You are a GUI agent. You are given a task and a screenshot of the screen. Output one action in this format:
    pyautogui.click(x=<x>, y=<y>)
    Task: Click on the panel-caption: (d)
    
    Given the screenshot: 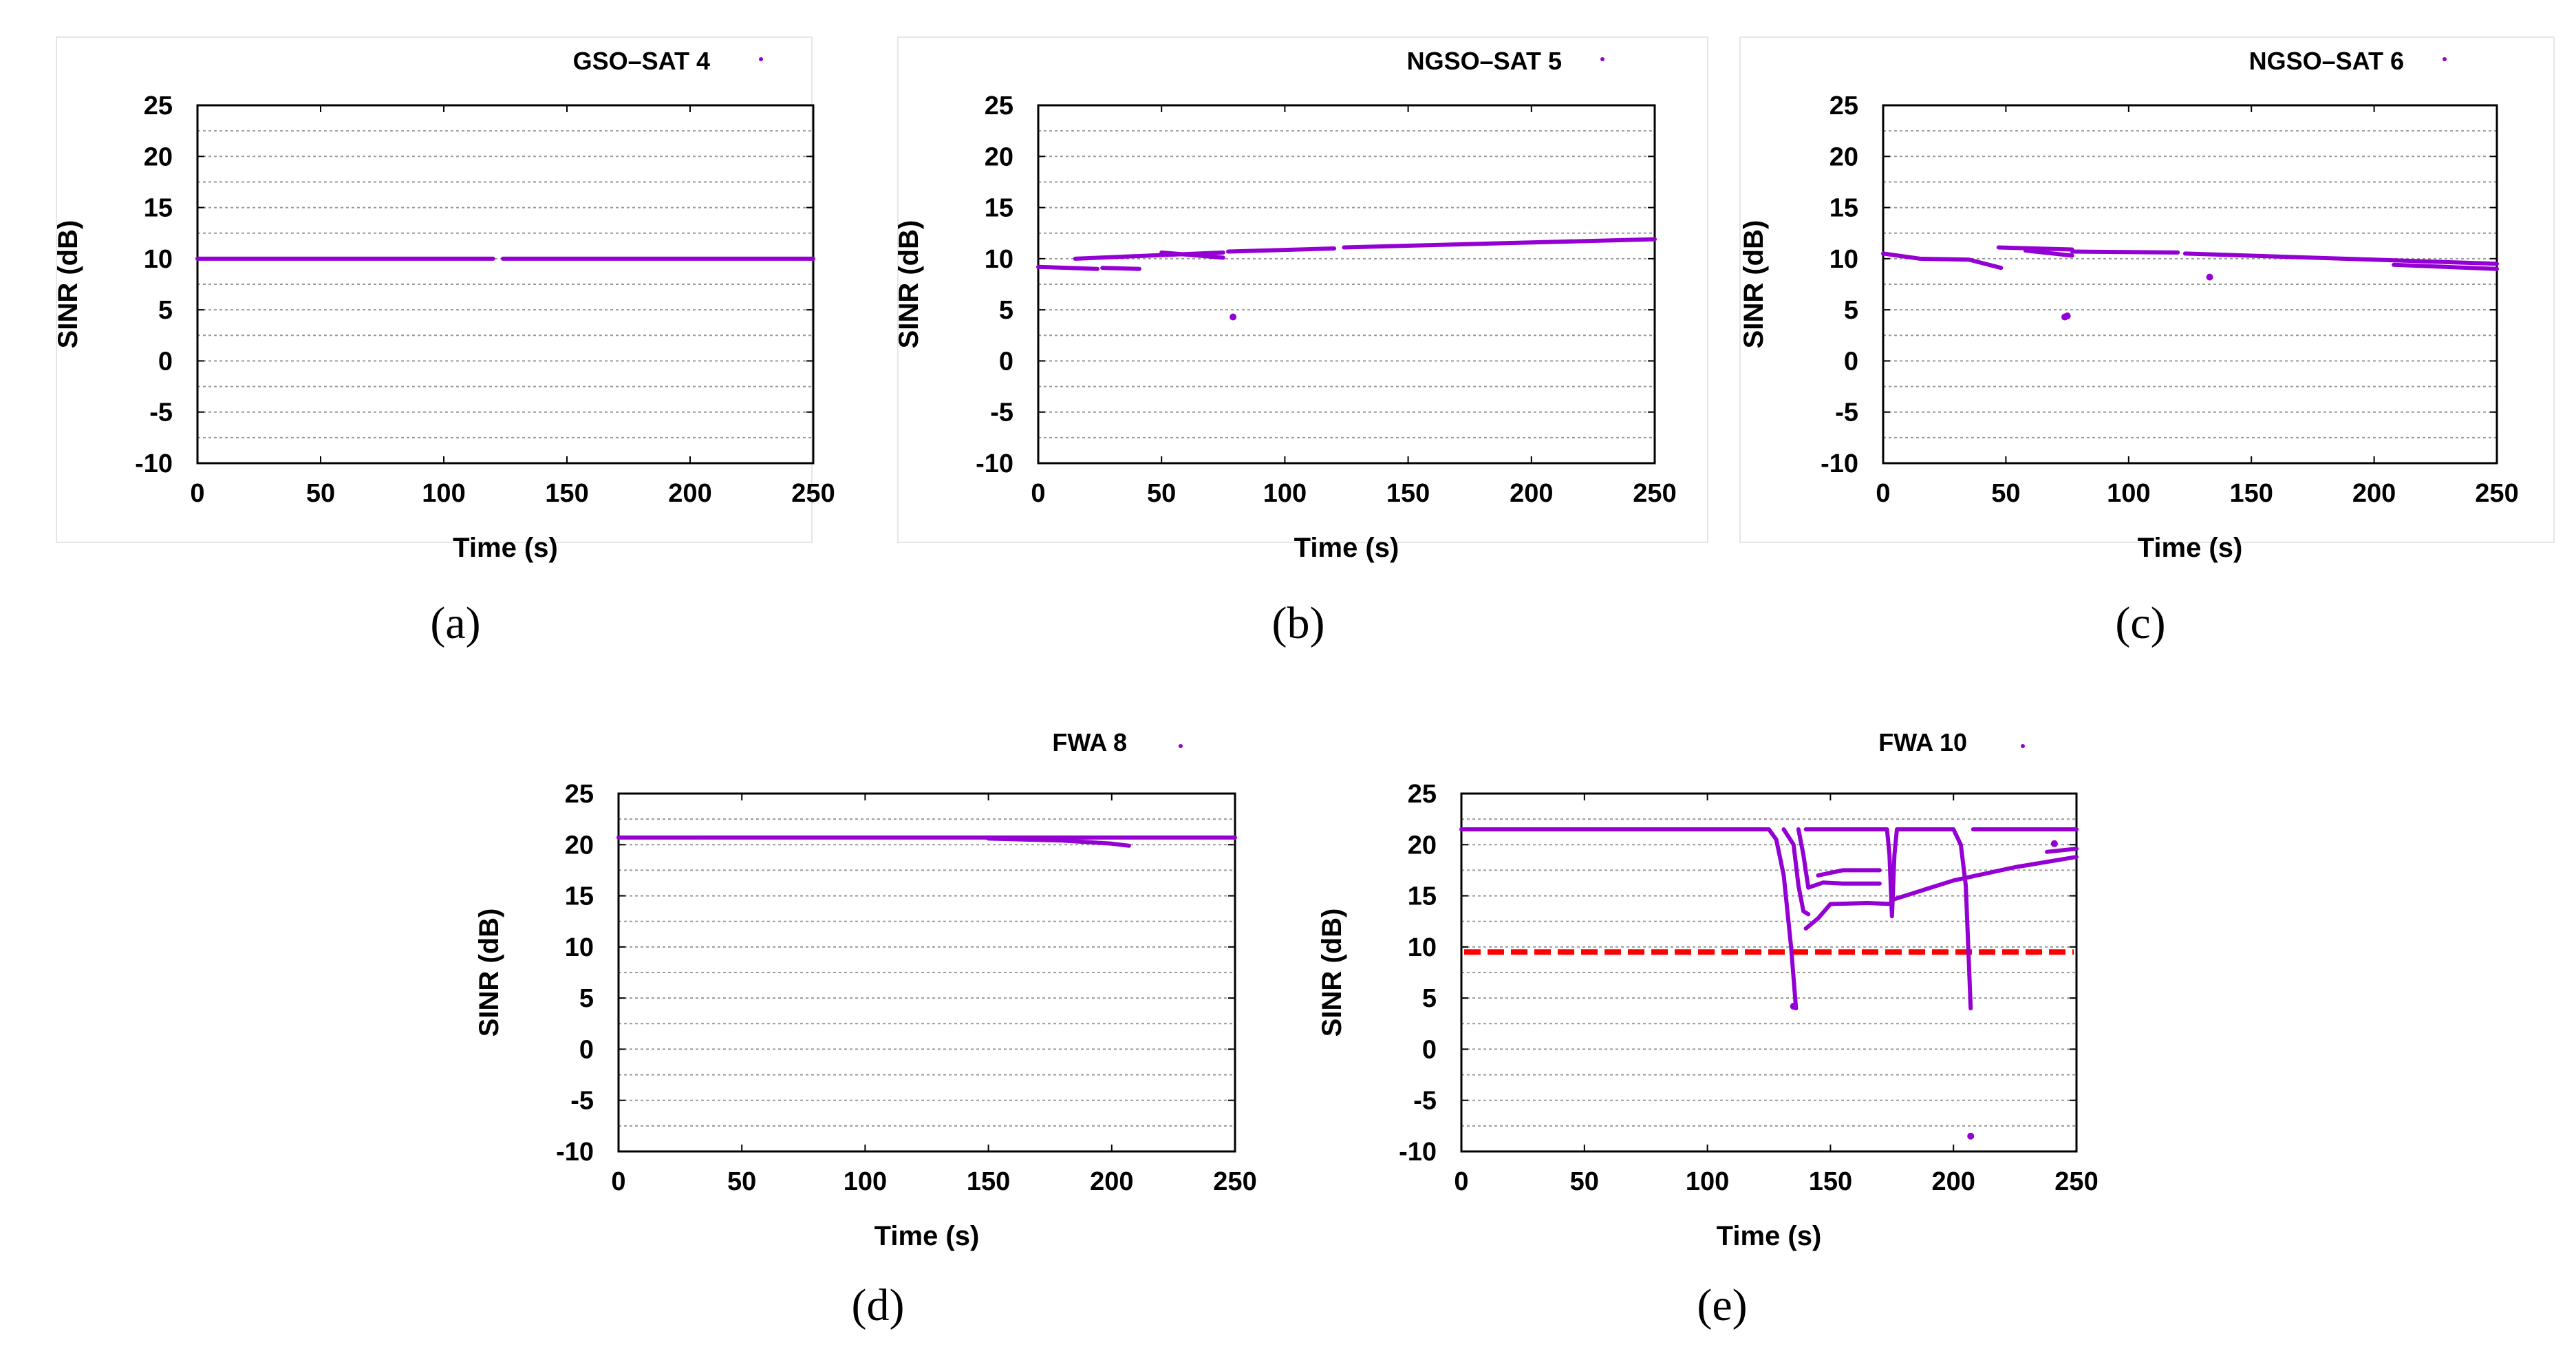 What is the action you would take?
    pyautogui.click(x=878, y=1305)
    